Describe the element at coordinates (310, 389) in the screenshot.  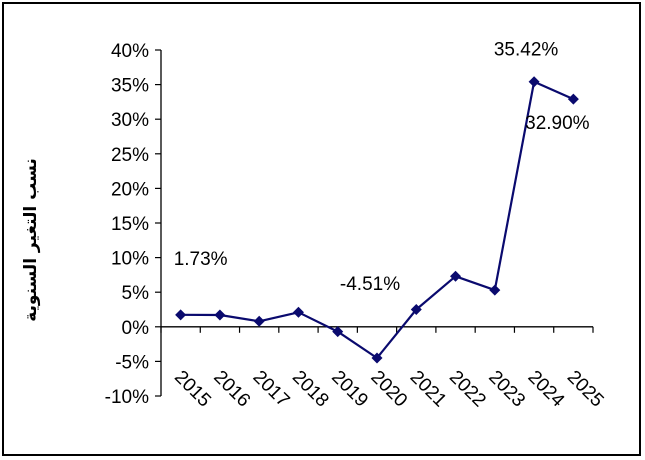
I see `x-tick-label: 2018` at that location.